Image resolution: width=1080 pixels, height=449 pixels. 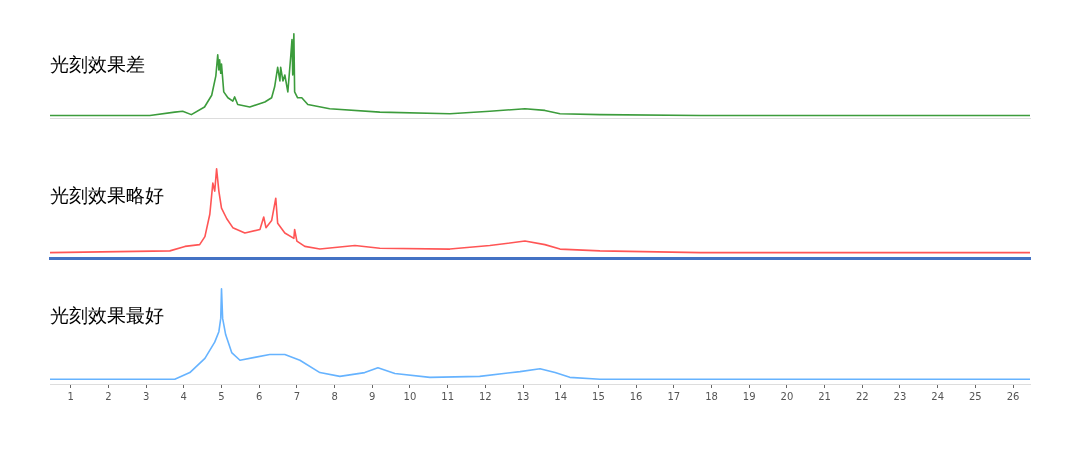 I want to click on x-tick-label: 1, so click(x=70, y=396).